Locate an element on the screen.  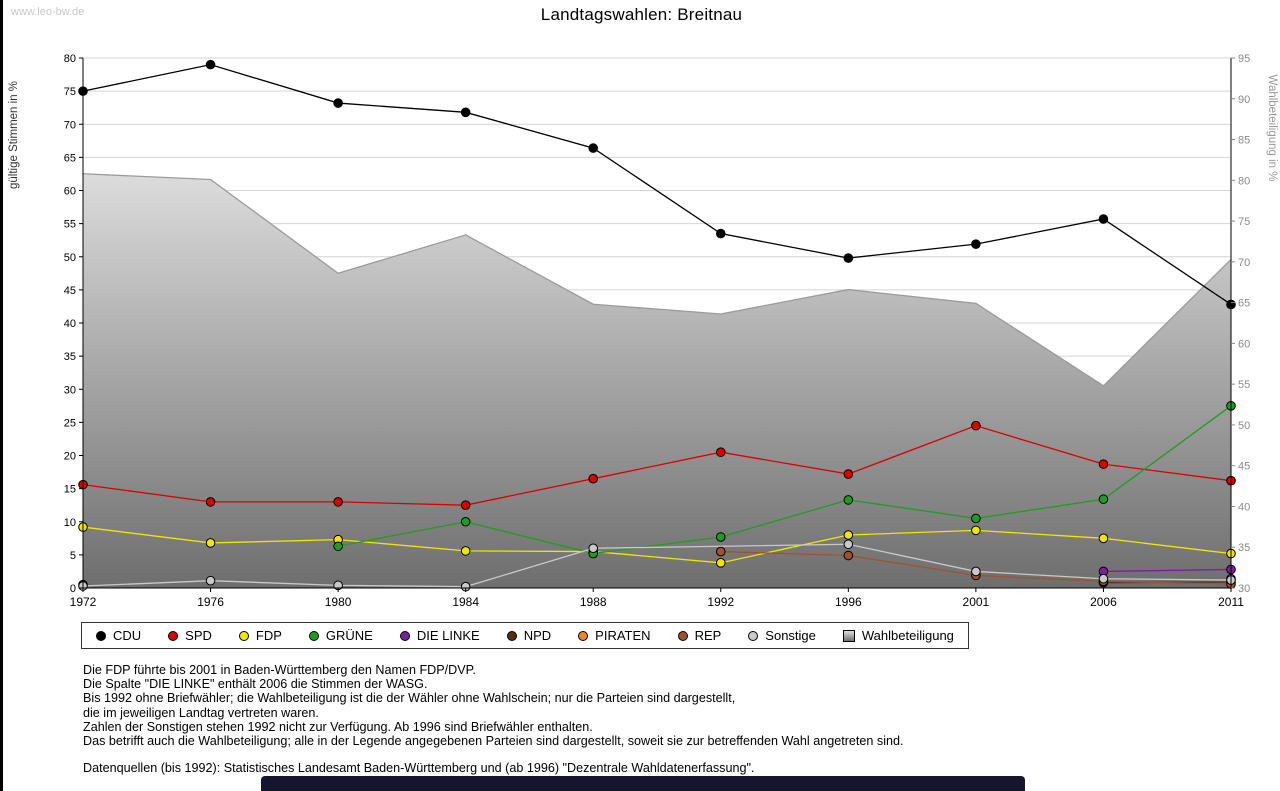
series-line-fdp is located at coordinates (657, 545).